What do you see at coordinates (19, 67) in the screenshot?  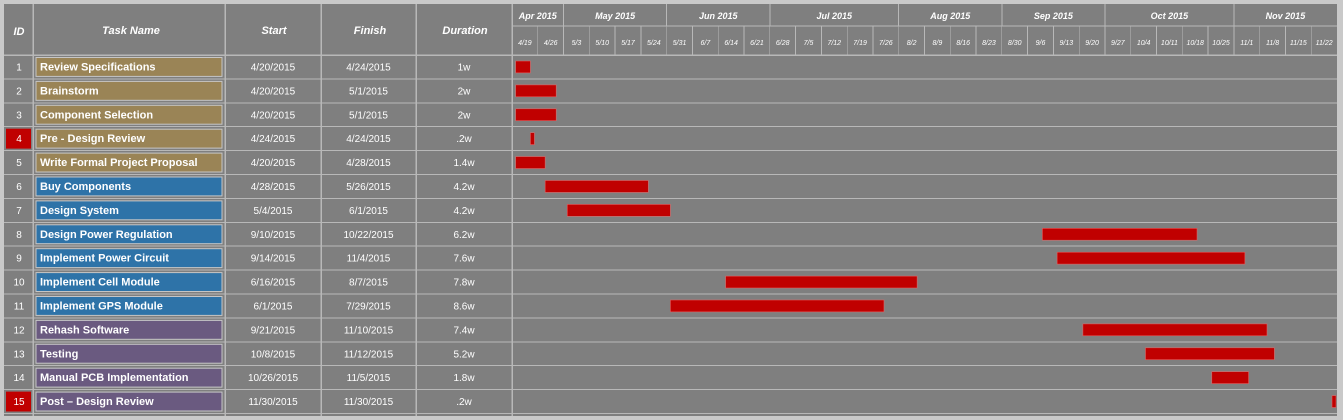 I see `task-id: 1` at bounding box center [19, 67].